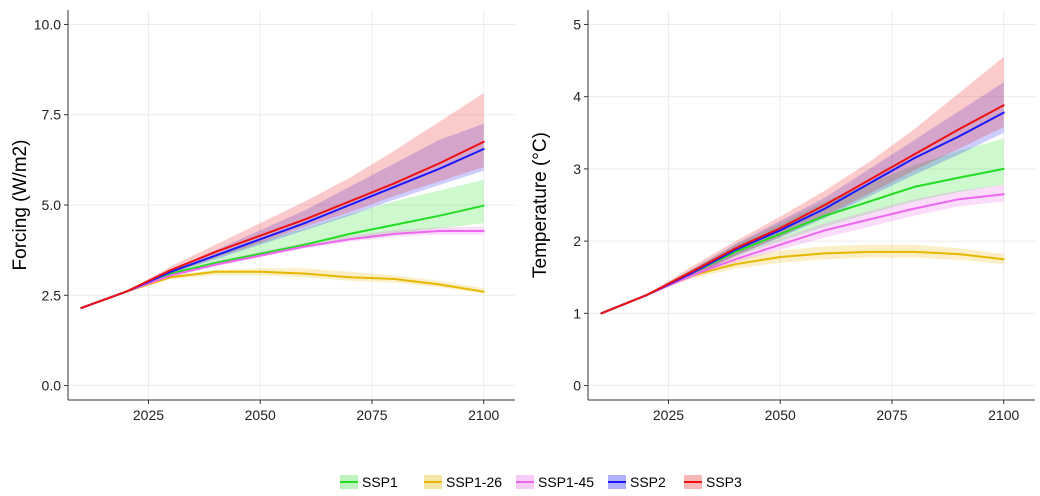 The width and height of the screenshot is (1040, 496). I want to click on y-tick-label: 7.5, so click(52, 115).